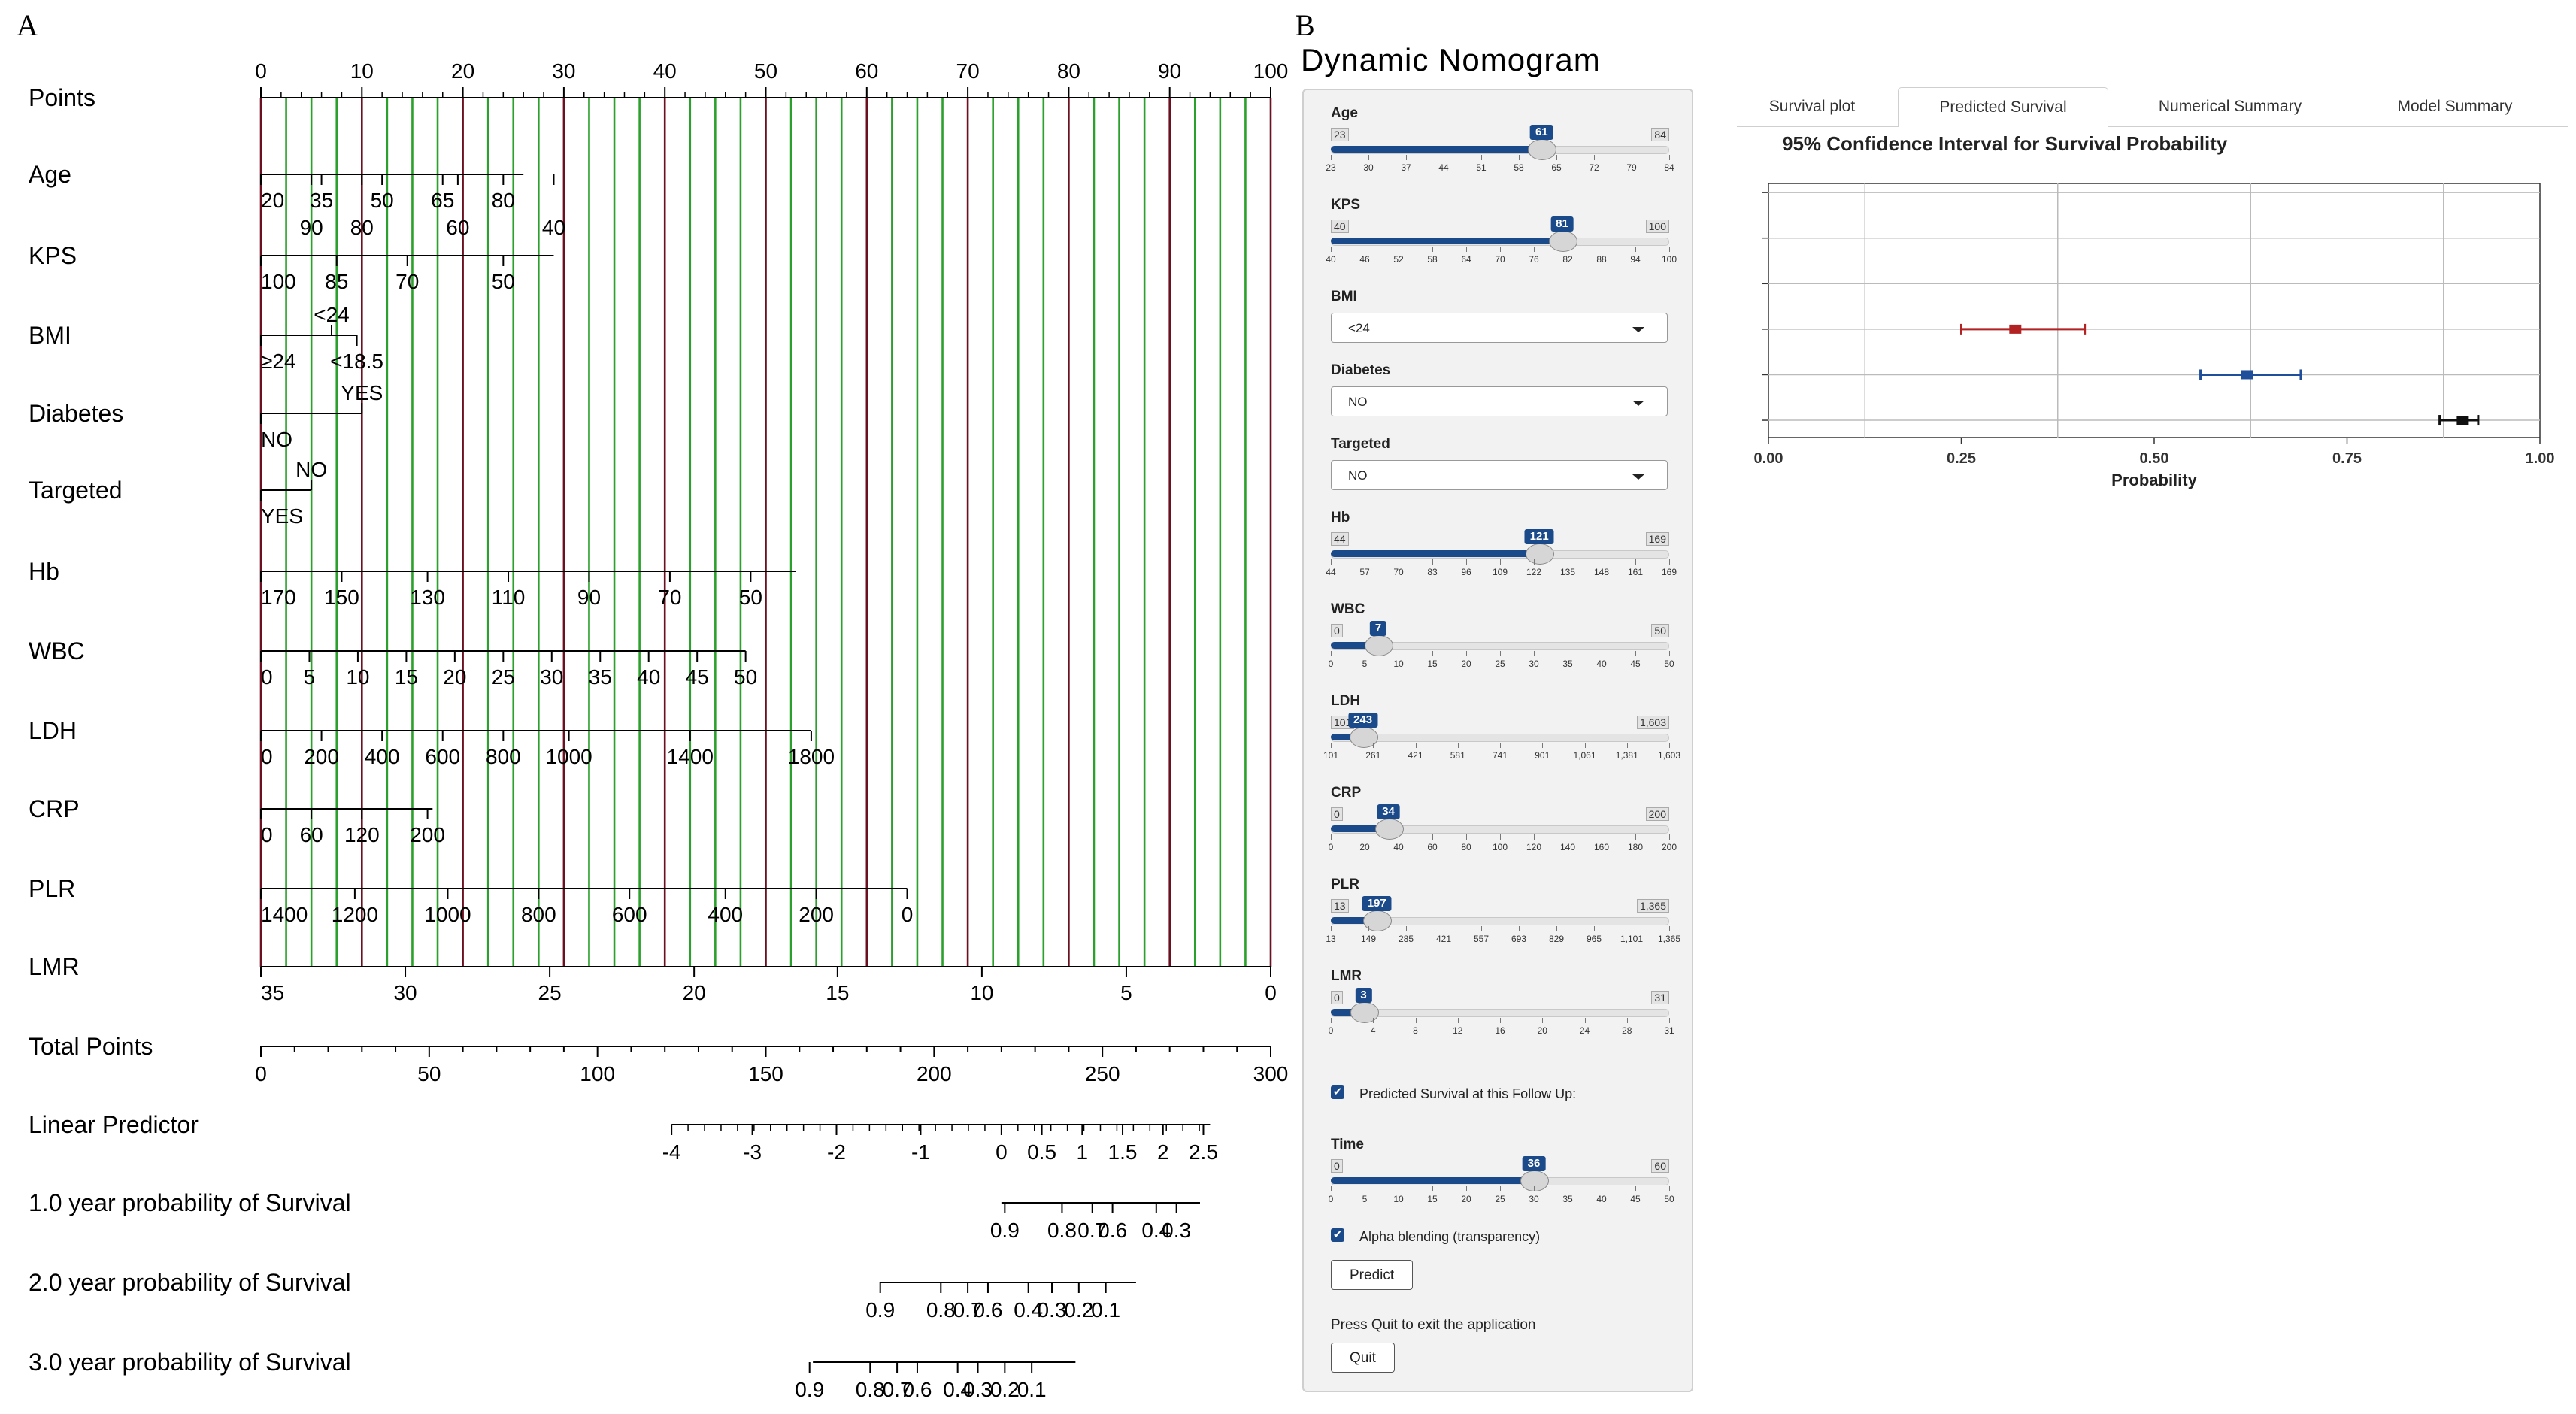  What do you see at coordinates (1501, 1184) in the screenshot?
I see `time-slider: 0 60 36 0 5 10 15 20 25 30 35 40 45 50` at bounding box center [1501, 1184].